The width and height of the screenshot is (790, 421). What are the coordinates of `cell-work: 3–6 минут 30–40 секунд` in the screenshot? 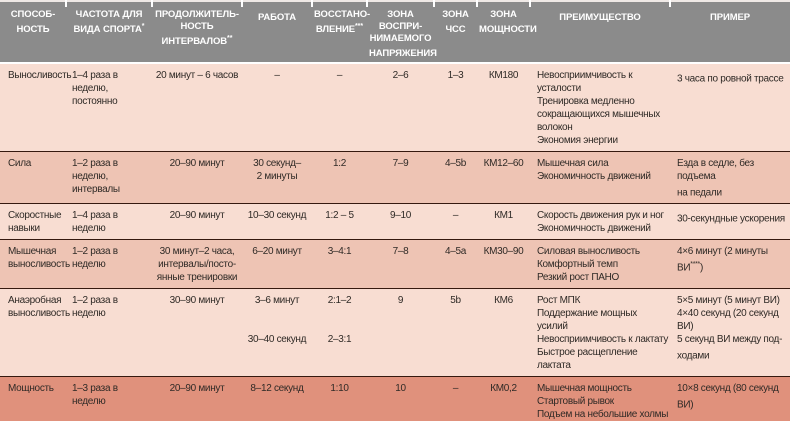 It's located at (277, 320).